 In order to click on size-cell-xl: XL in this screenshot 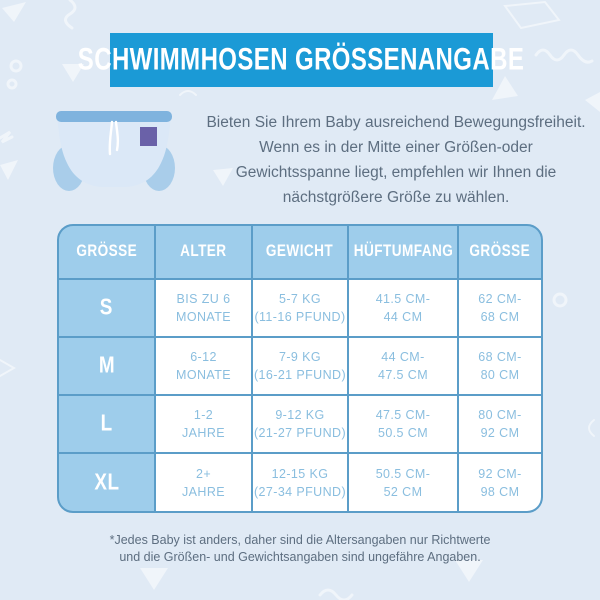, I will do `click(106, 482)`.